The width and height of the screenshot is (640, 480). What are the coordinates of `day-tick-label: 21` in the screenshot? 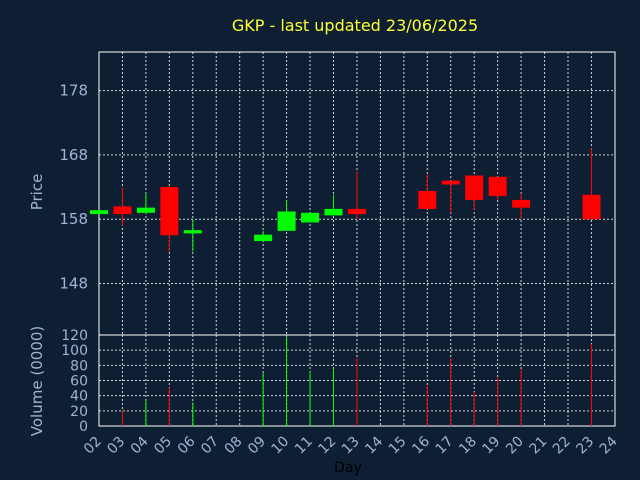 It's located at (538, 446).